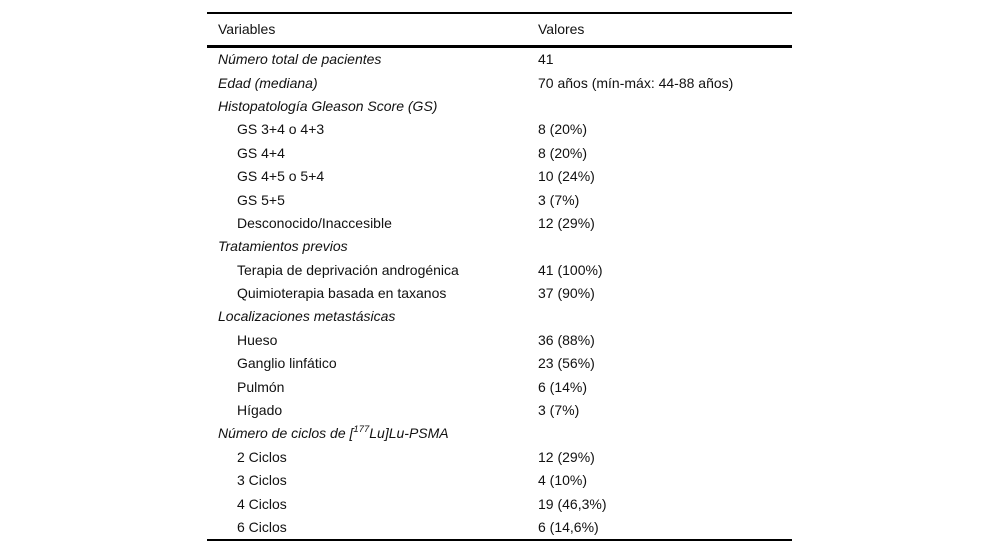 The height and width of the screenshot is (559, 1000). Describe the element at coordinates (499, 152) in the screenshot. I see `table-row: GS 4+4 8 (20%)` at that location.